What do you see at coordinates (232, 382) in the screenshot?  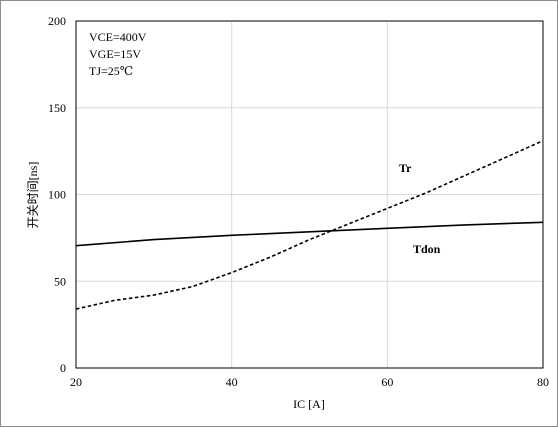 I see `x-tick-label: 40` at bounding box center [232, 382].